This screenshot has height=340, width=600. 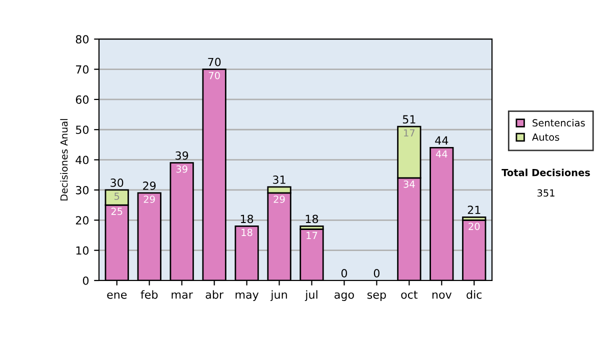 What do you see at coordinates (344, 296) in the screenshot?
I see `x-tick-label: ago` at bounding box center [344, 296].